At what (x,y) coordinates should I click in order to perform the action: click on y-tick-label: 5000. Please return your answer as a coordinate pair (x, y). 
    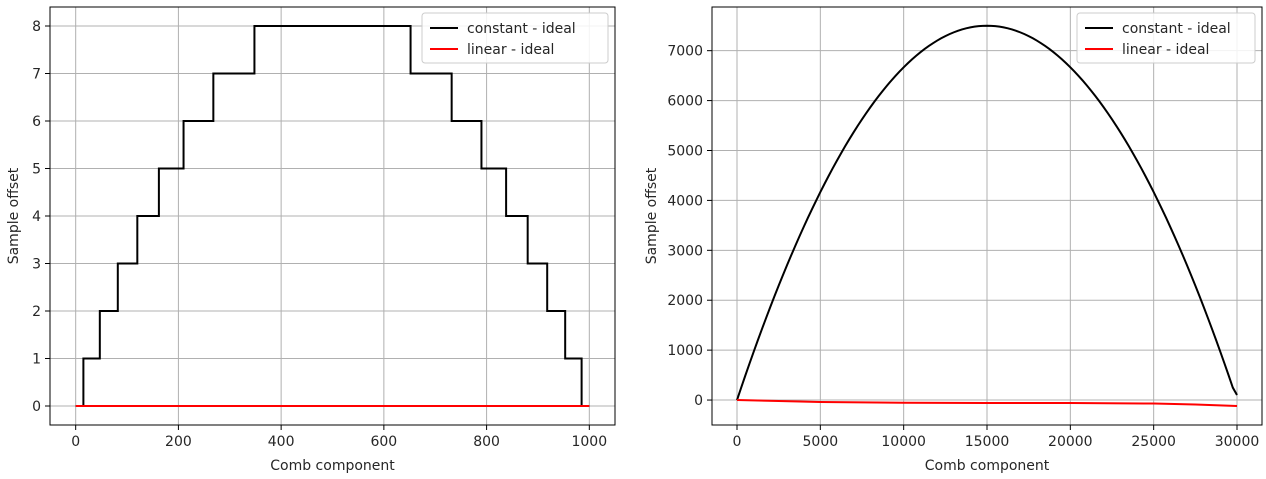
    Looking at the image, I should click on (685, 151).